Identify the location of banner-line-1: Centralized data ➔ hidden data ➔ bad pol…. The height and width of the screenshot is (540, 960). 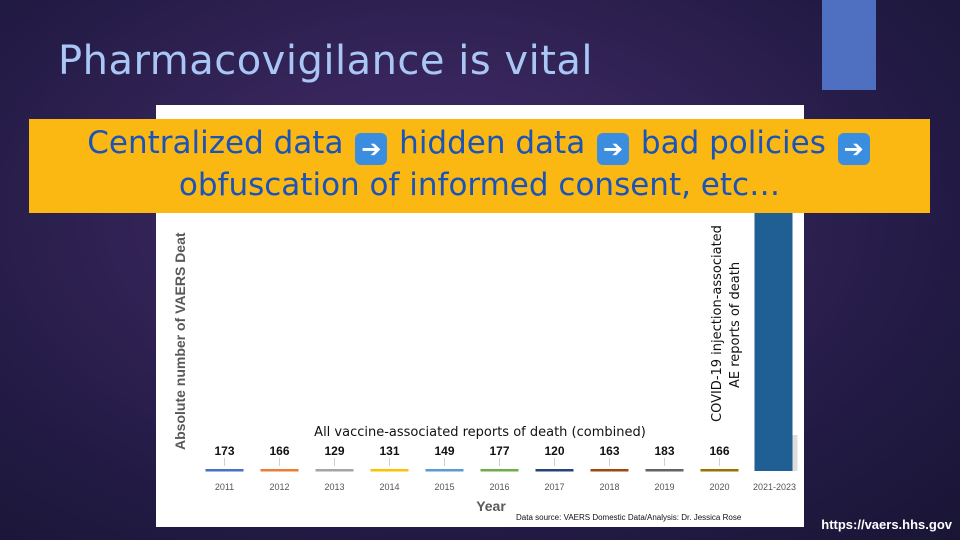
(479, 144).